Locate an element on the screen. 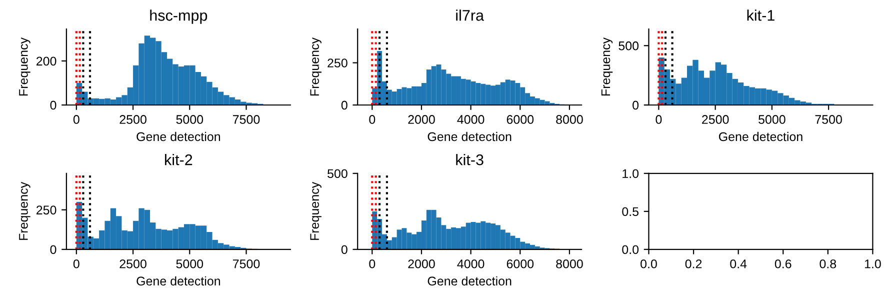  y-tick-label: 1.0 is located at coordinates (630, 173).